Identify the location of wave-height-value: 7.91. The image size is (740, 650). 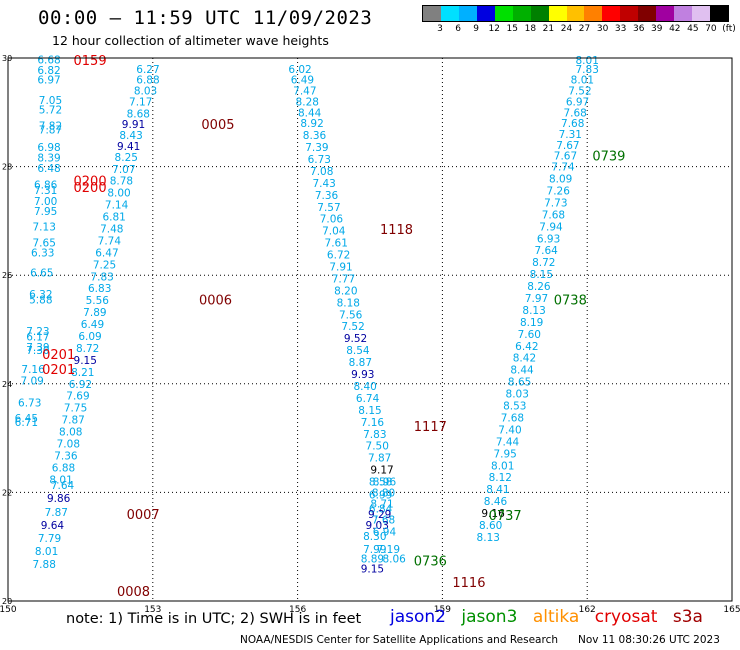
(340, 268).